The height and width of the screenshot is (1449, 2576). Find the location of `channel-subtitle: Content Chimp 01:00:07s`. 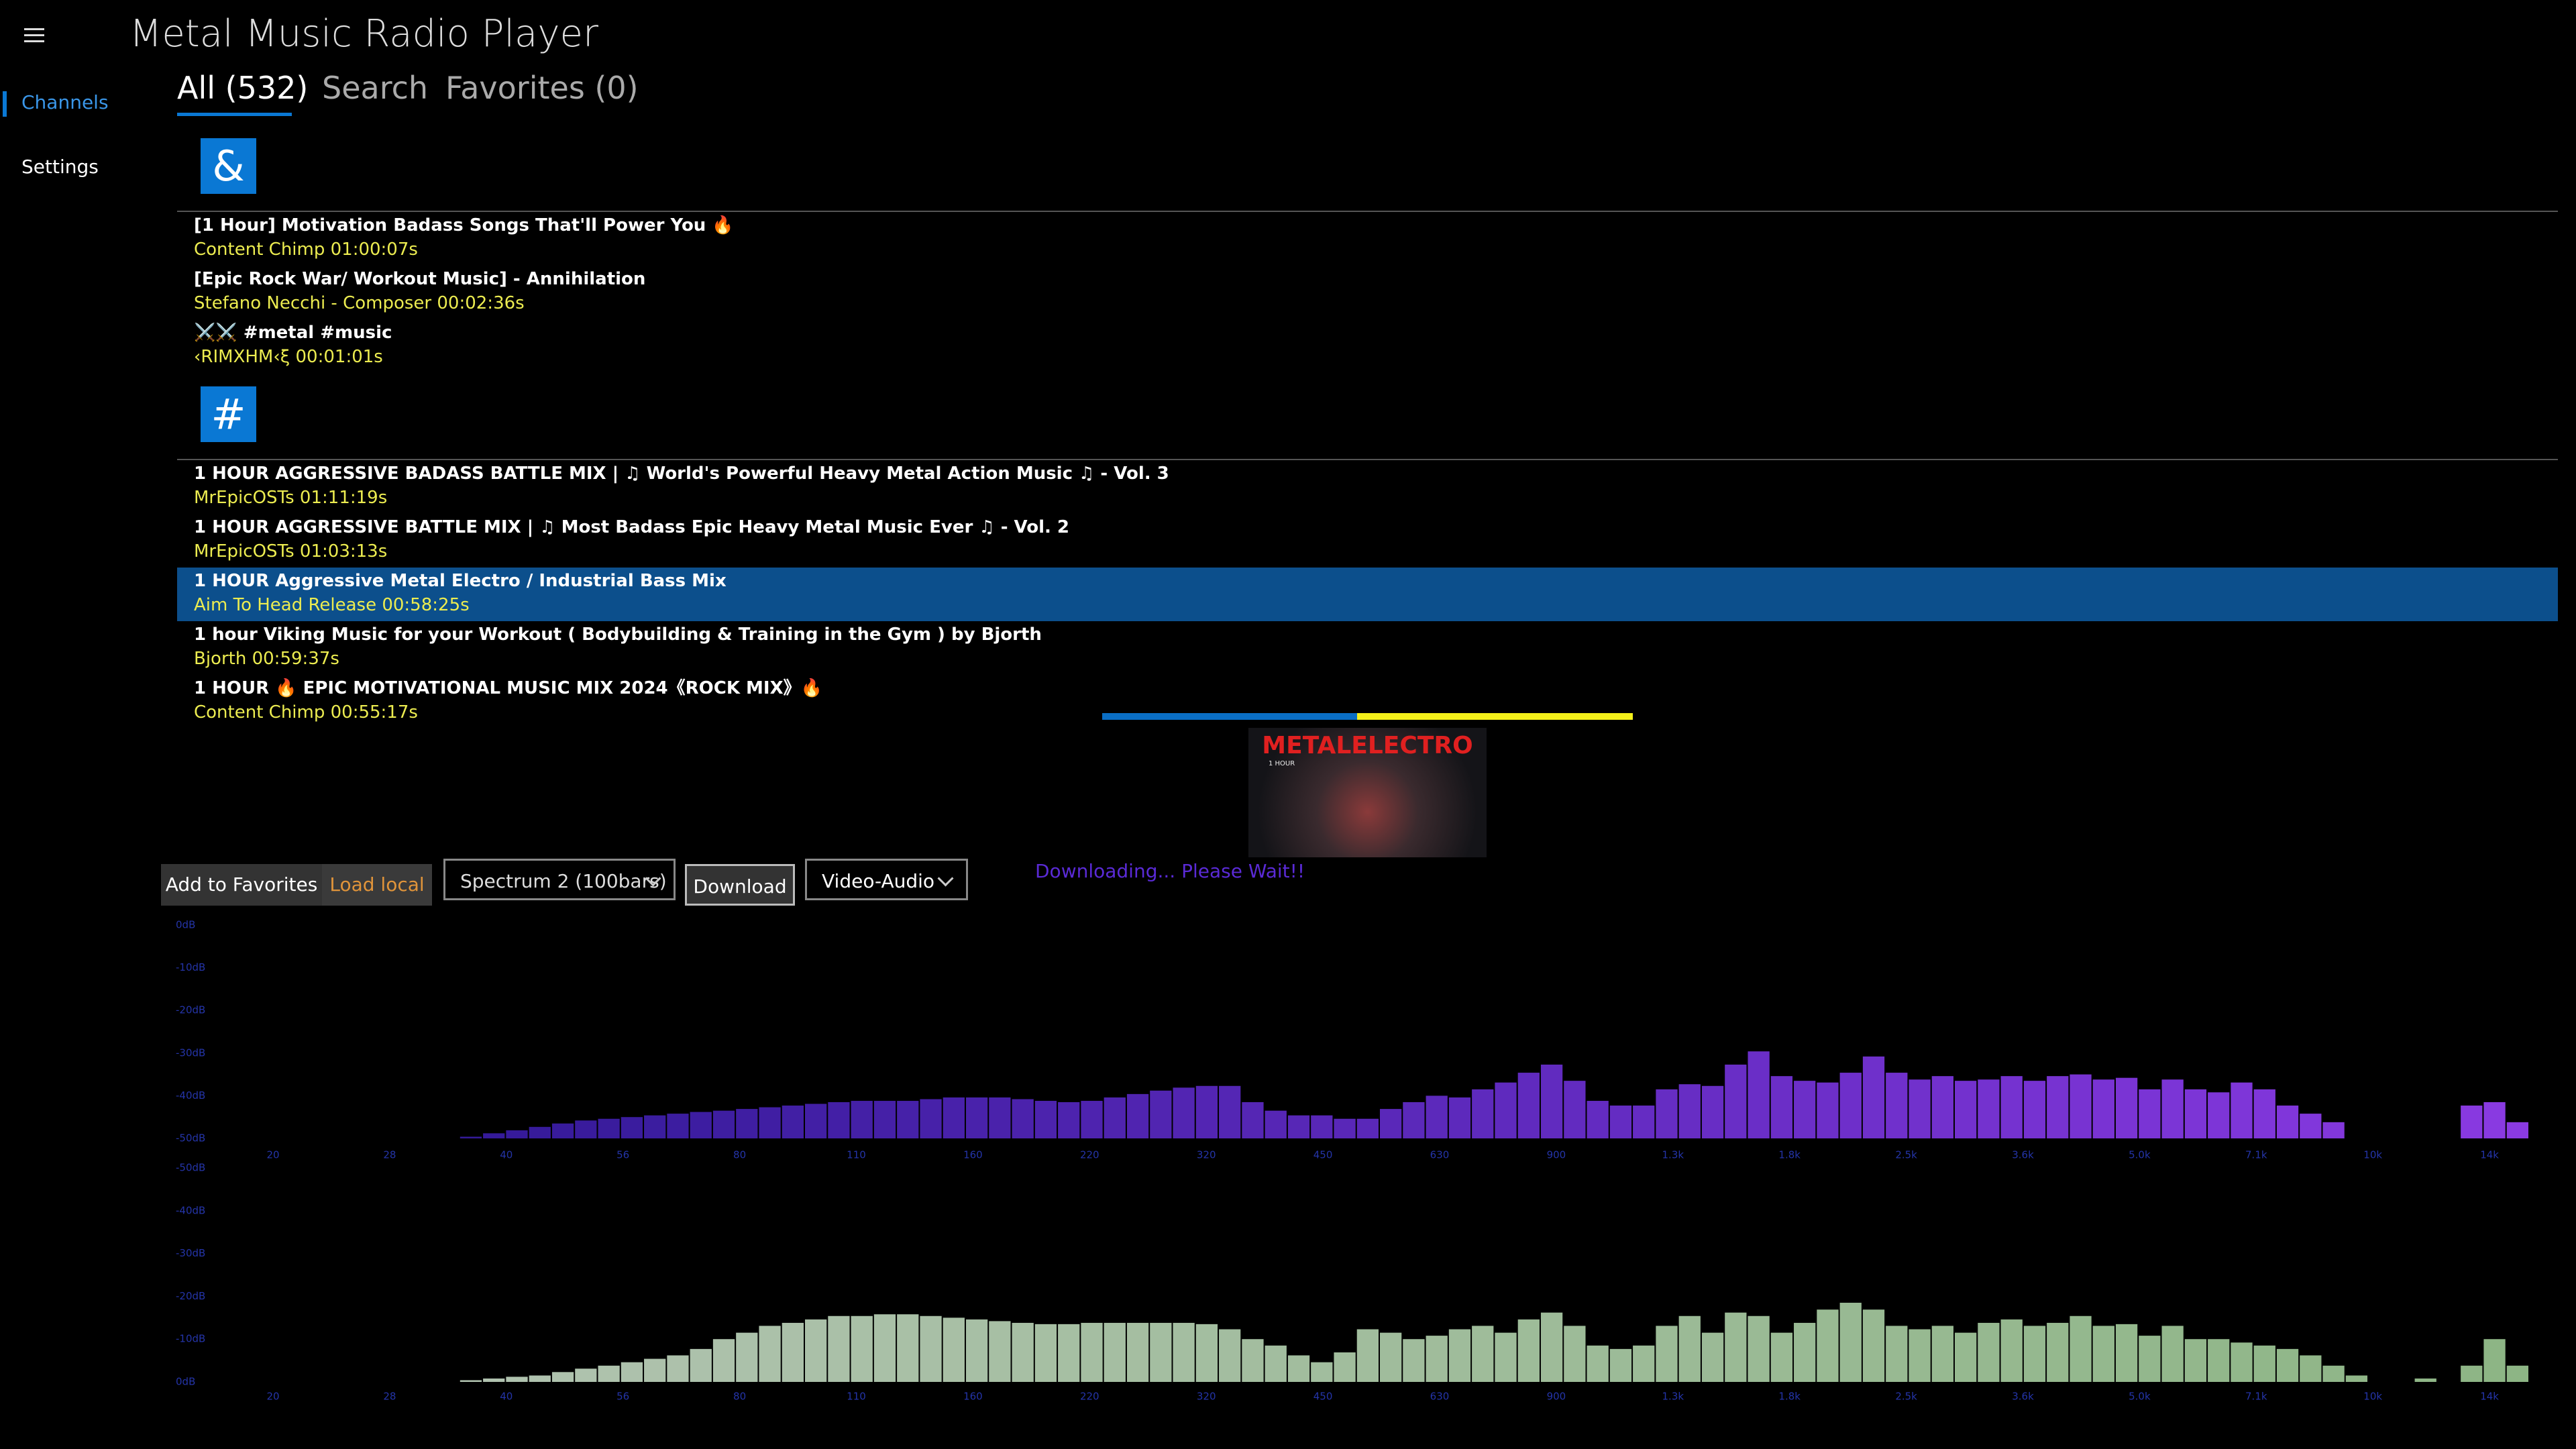

channel-subtitle: Content Chimp 01:00:07s is located at coordinates (306, 249).